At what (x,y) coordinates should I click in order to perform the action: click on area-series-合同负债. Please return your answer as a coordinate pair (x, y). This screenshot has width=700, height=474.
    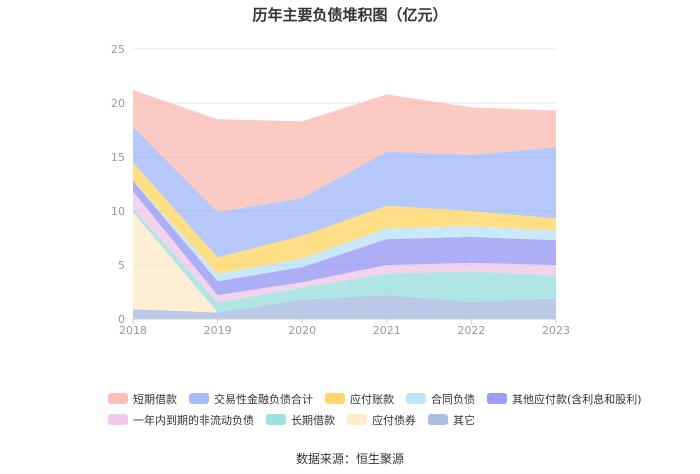
    Looking at the image, I should click on (344, 231).